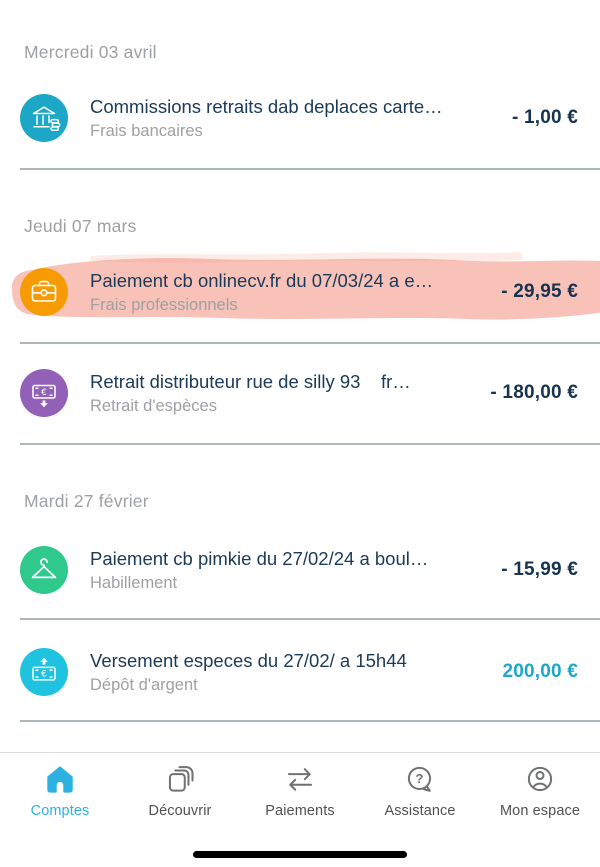 The width and height of the screenshot is (600, 867). Describe the element at coordinates (90, 52) in the screenshot. I see `date-header: Mercredi 03 avril` at that location.